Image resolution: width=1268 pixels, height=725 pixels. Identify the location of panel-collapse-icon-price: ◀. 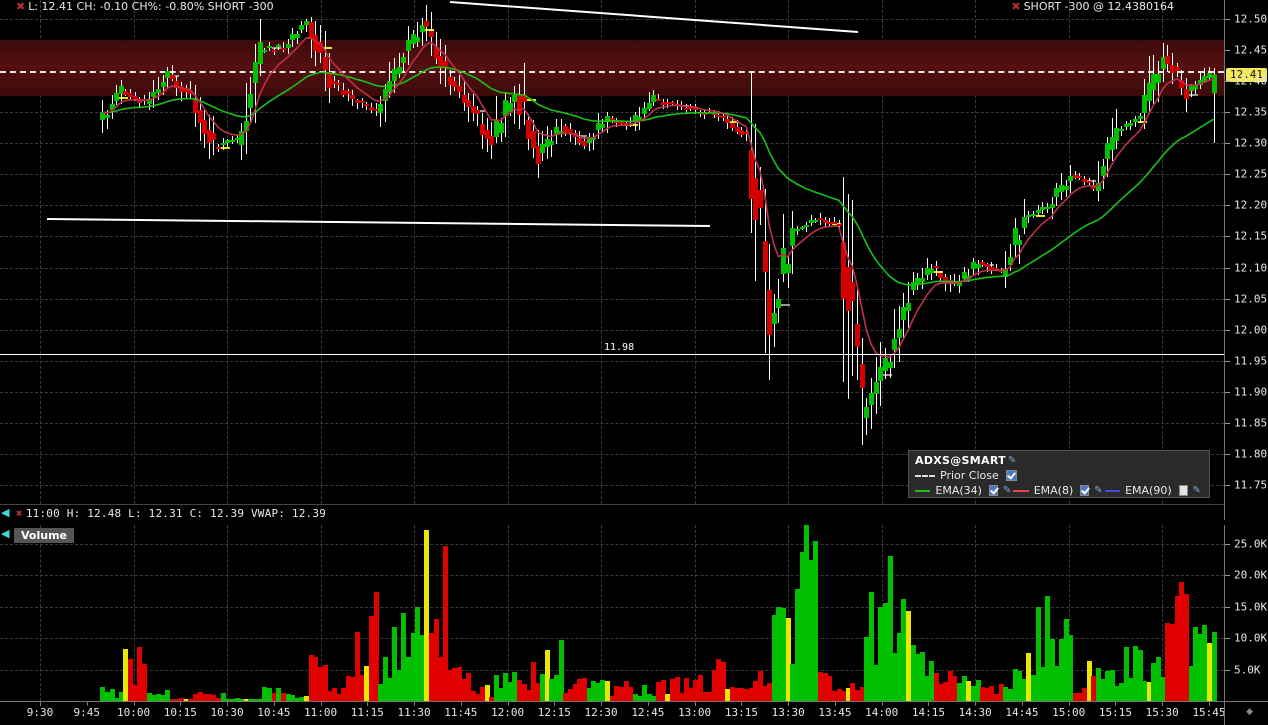
(5, 512).